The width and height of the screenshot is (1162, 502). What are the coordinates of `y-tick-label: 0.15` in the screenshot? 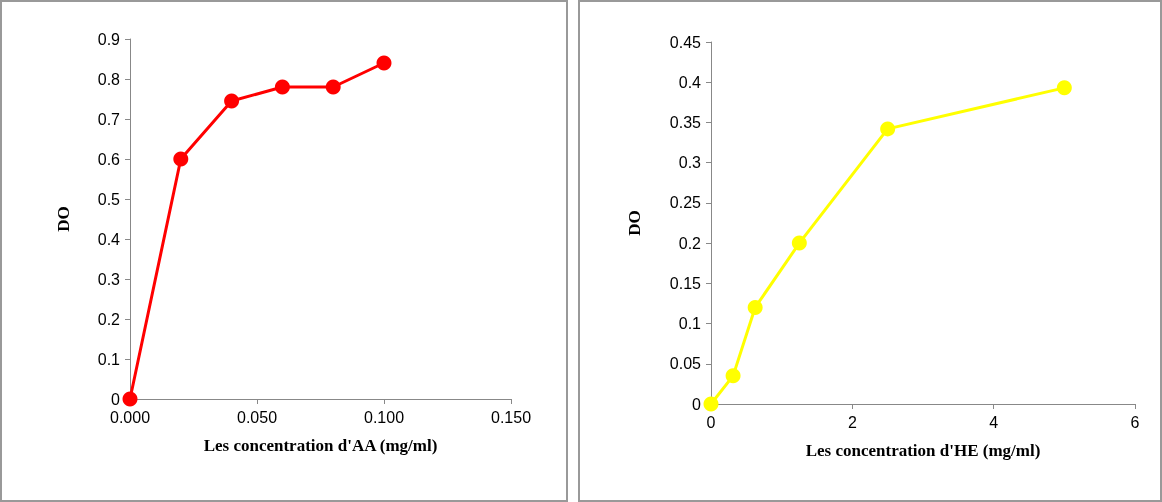 It's located at (685, 283).